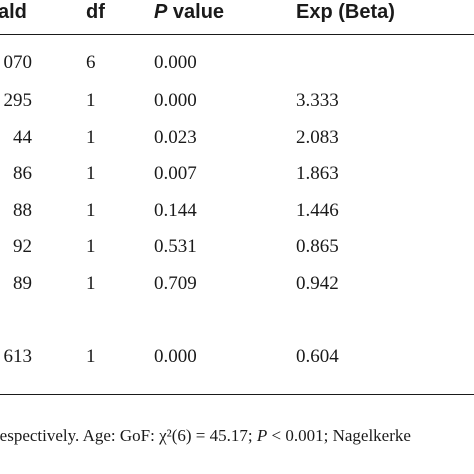 The height and width of the screenshot is (474, 474). I want to click on cell-exp-beta: 0.942, so click(317, 283).